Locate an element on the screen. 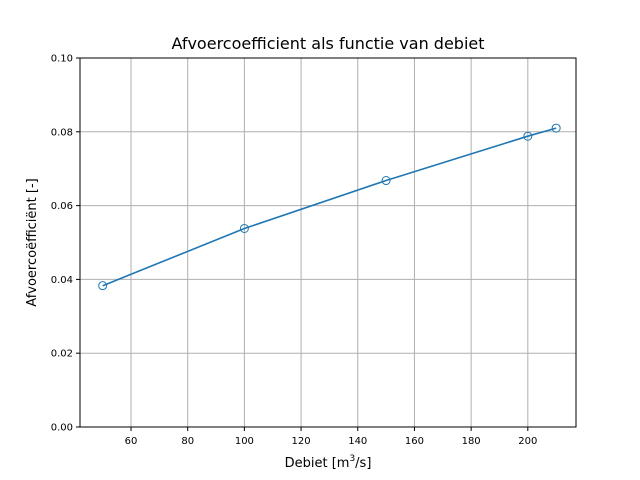 Image resolution: width=640 pixels, height=480 pixels. x-tick-label: 140 is located at coordinates (357, 441).